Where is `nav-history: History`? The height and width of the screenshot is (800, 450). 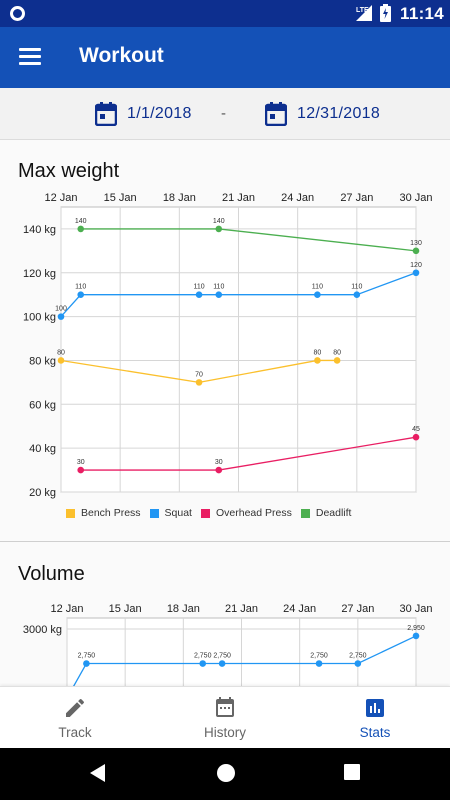
nav-history: History is located at coordinates (225, 718).